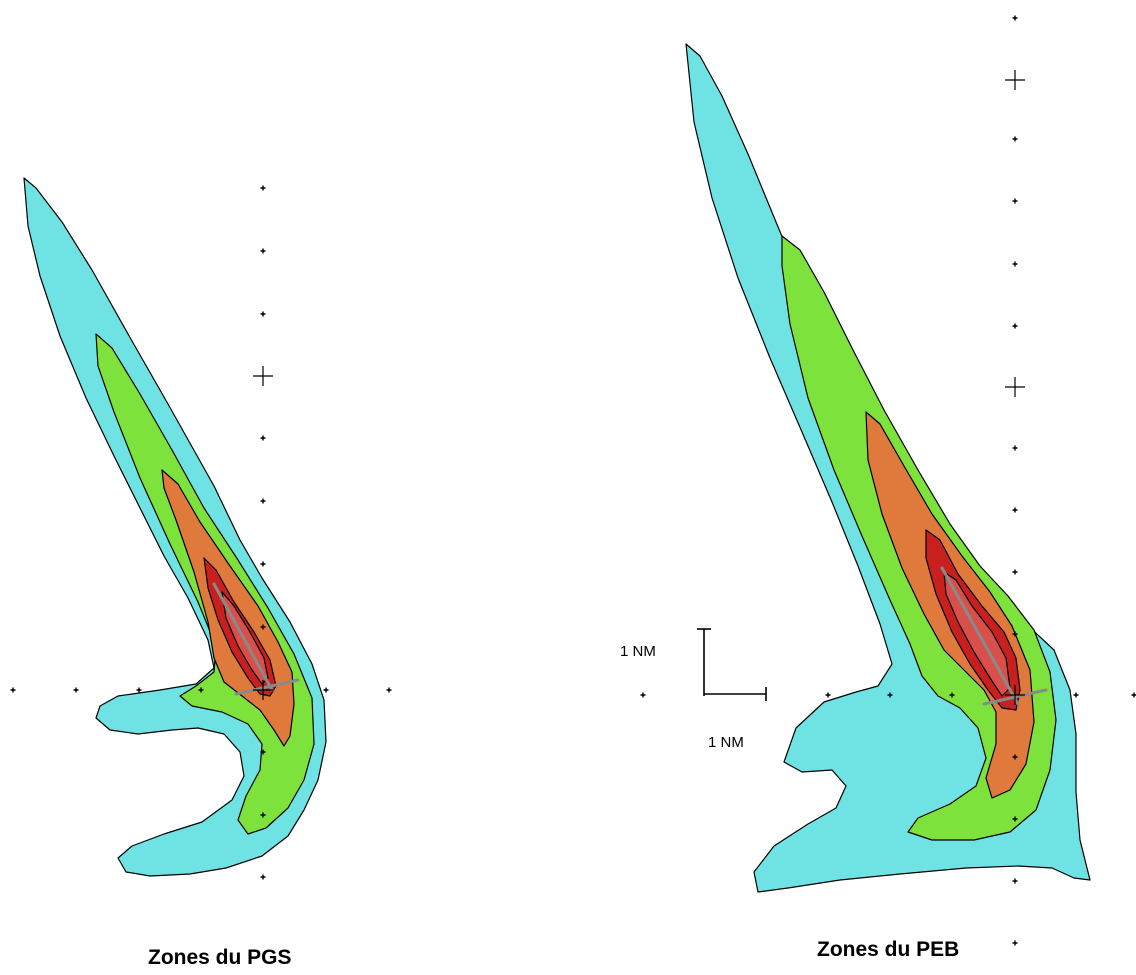  I want to click on peb-runway, so click(980, 636).